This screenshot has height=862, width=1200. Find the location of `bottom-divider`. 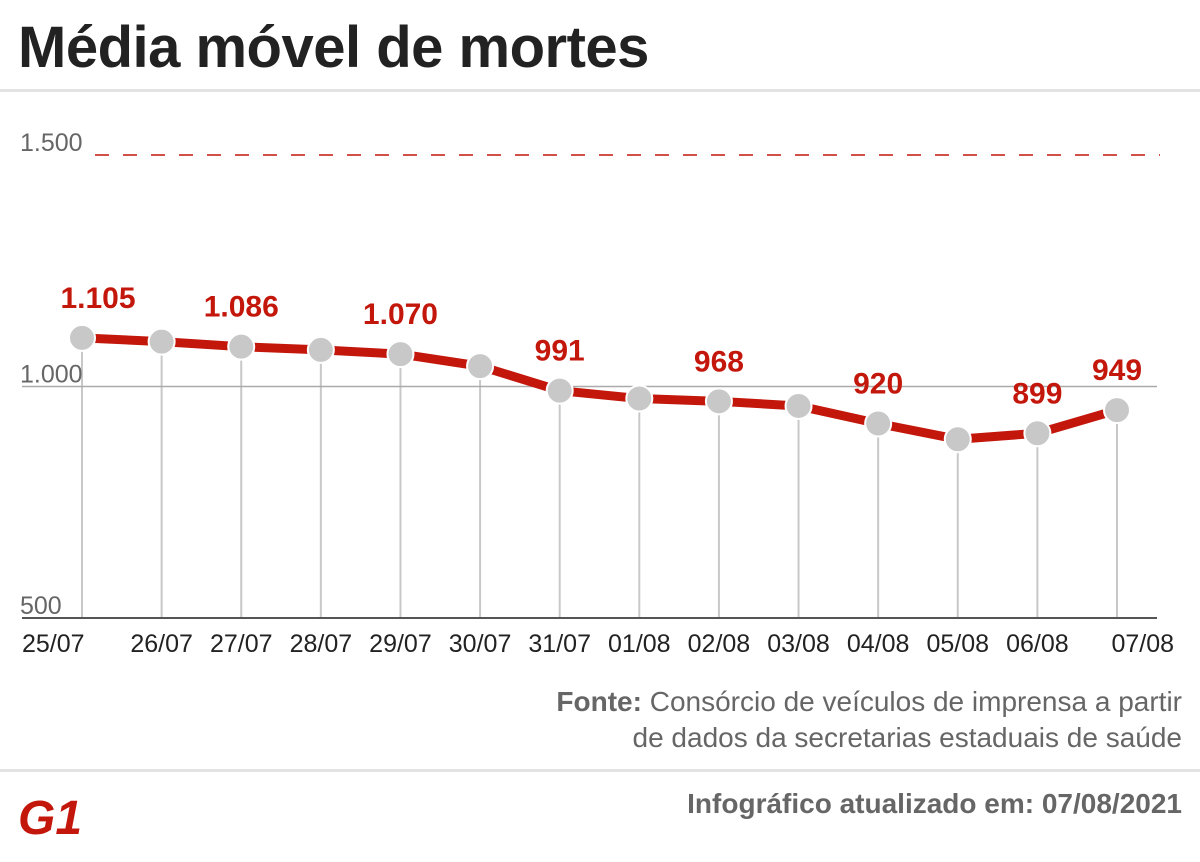

bottom-divider is located at coordinates (600, 770).